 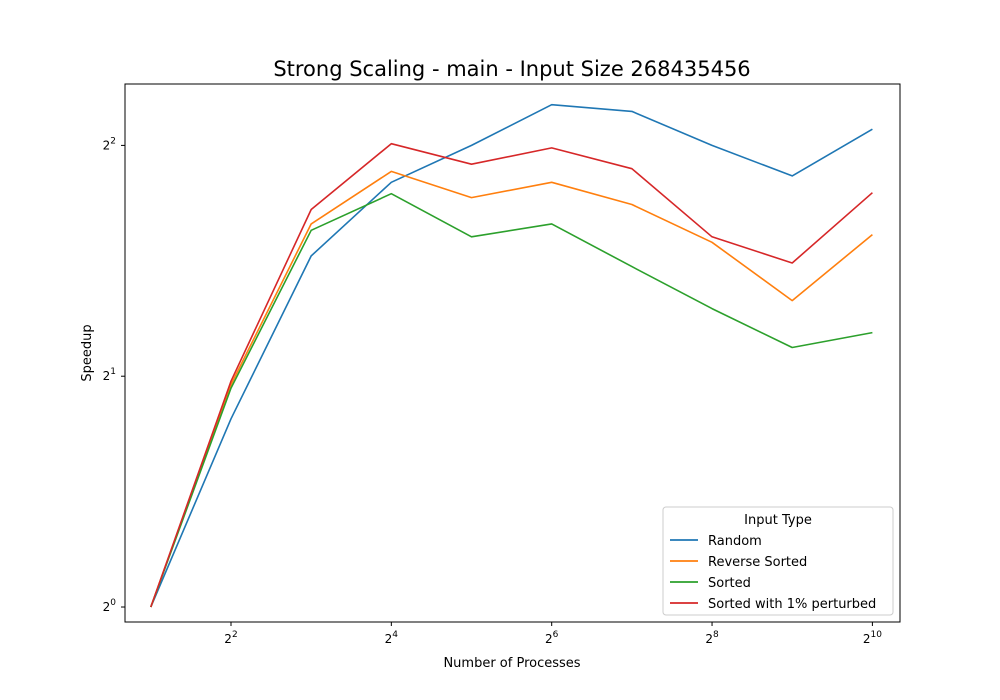 What do you see at coordinates (552, 638) in the screenshot?
I see `x-tick-label: 26` at bounding box center [552, 638].